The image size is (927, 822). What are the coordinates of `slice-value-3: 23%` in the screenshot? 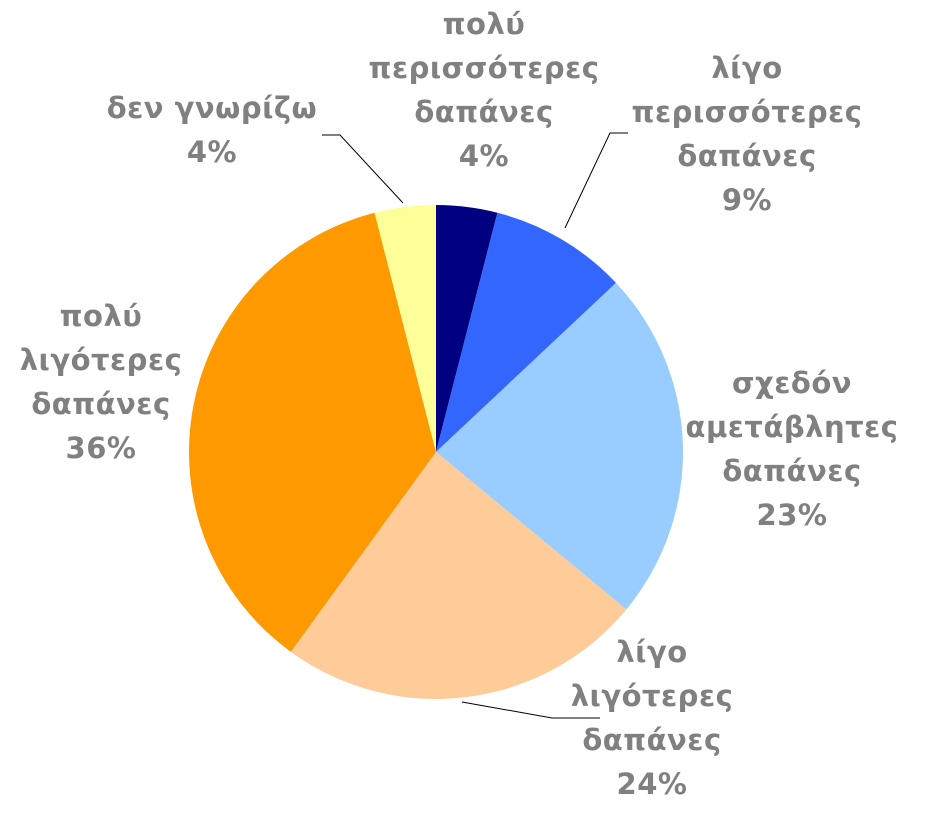 It's located at (792, 515).